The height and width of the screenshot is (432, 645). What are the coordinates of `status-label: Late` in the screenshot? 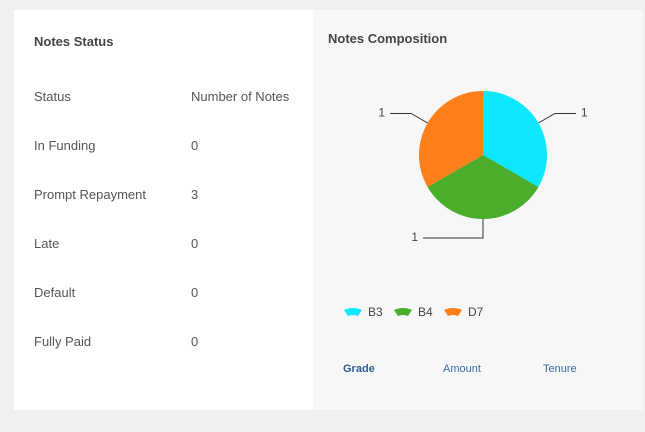 It's located at (47, 243).